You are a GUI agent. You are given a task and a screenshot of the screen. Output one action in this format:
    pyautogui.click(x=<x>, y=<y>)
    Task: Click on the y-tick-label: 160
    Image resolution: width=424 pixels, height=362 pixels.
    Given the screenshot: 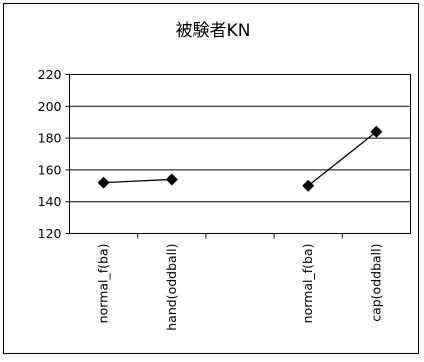 What is the action you would take?
    pyautogui.click(x=50, y=169)
    